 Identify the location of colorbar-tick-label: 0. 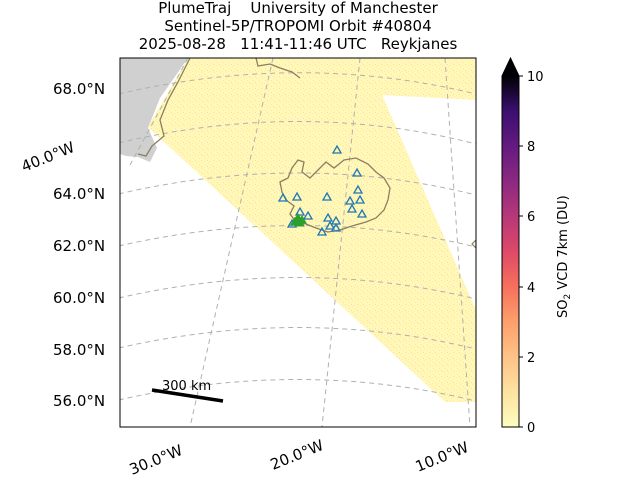
(531, 428).